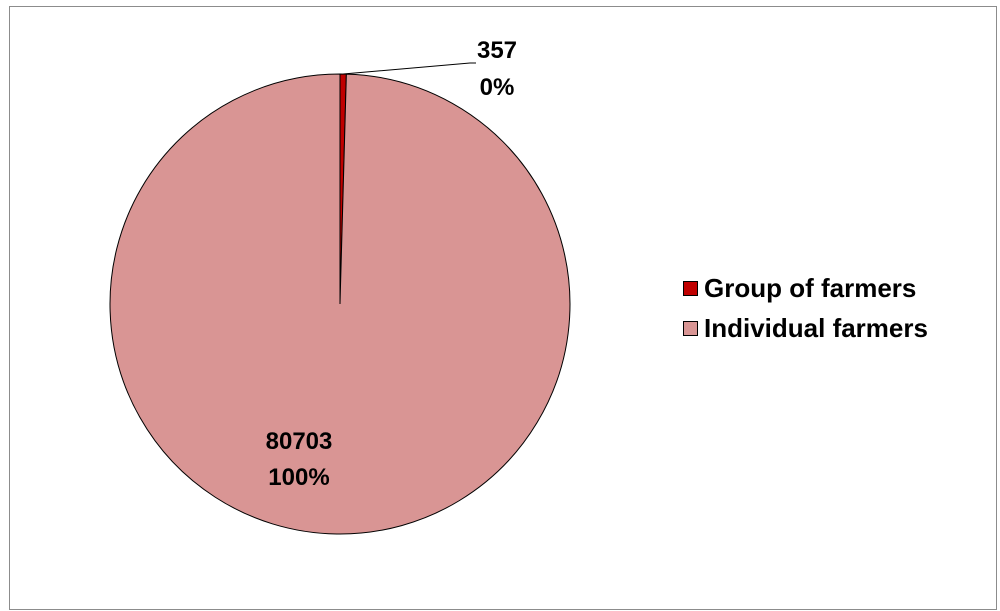 Image resolution: width=1000 pixels, height=611 pixels. What do you see at coordinates (690, 328) in the screenshot?
I see `legend-swatch-individual-farmers` at bounding box center [690, 328].